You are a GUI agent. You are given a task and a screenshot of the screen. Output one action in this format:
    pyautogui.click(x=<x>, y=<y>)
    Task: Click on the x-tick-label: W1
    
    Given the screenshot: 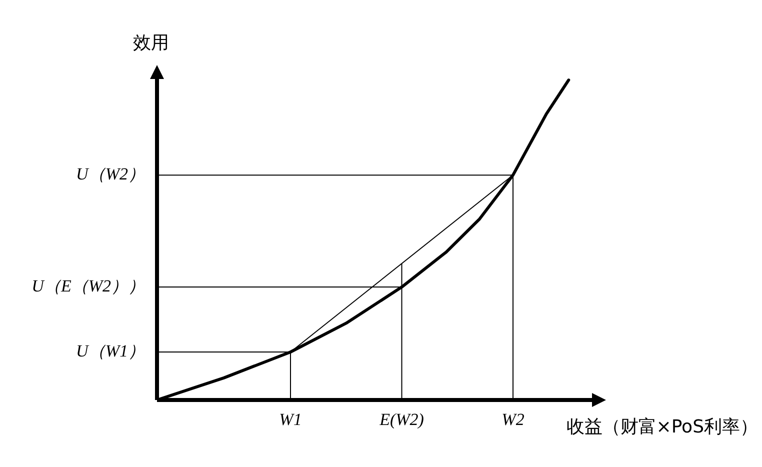 What is the action you would take?
    pyautogui.click(x=290, y=419)
    